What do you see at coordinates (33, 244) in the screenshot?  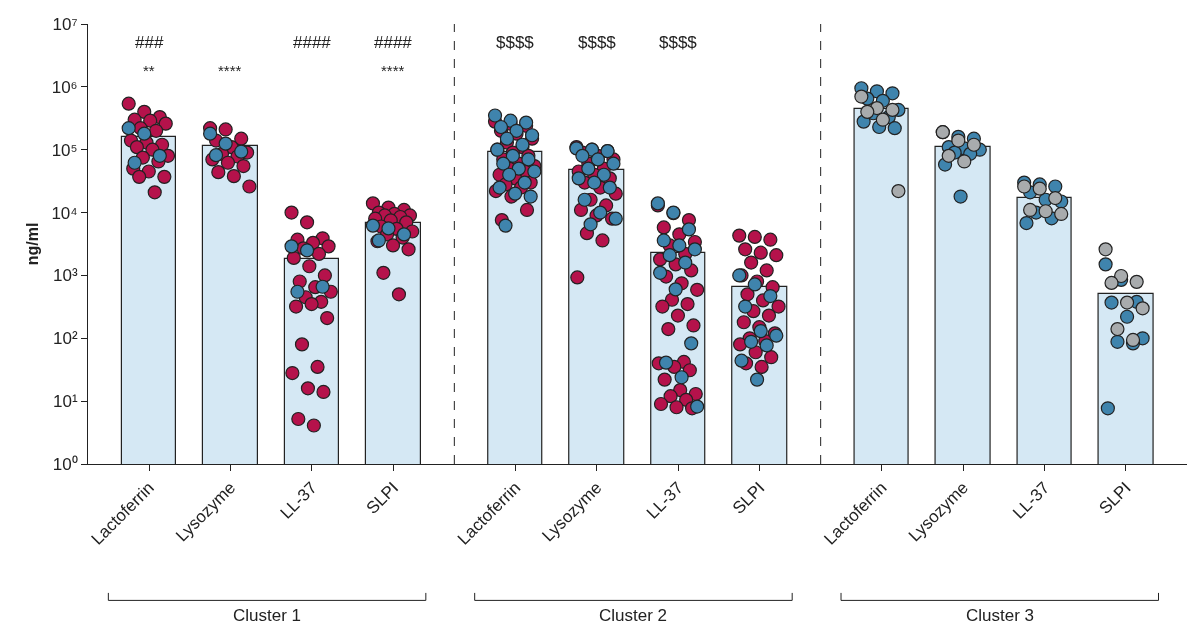 I see `y-axis-title: ng/ml` at bounding box center [33, 244].